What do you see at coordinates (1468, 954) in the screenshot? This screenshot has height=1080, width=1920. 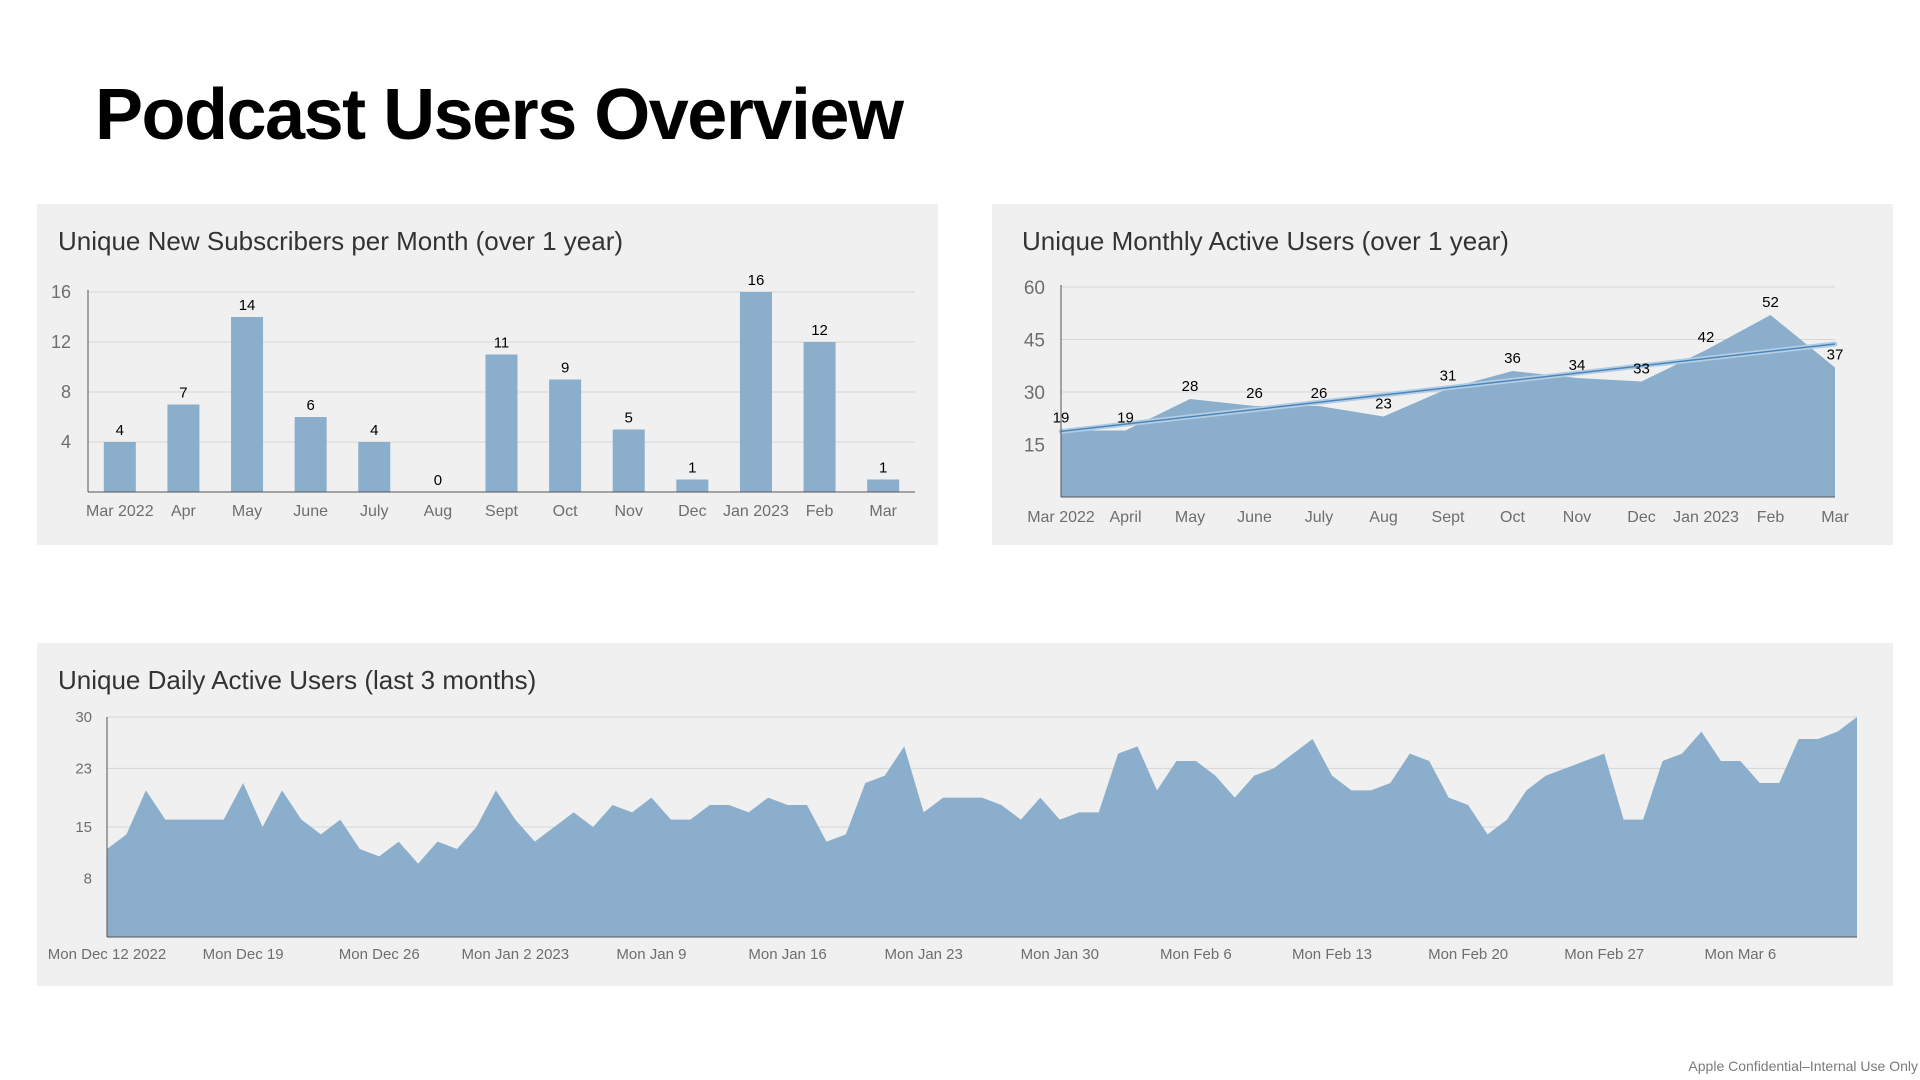 I see `x-tick-label: Mon Feb 20` at bounding box center [1468, 954].